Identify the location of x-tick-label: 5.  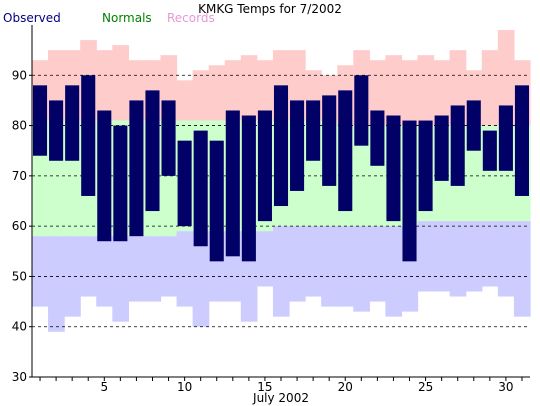
(104, 387).